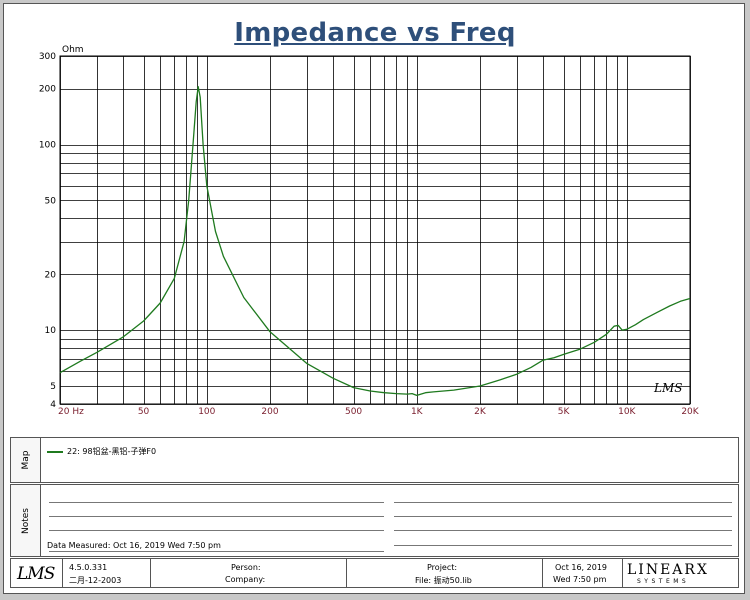  What do you see at coordinates (53, 387) in the screenshot?
I see `y-tick-label: 5` at bounding box center [53, 387].